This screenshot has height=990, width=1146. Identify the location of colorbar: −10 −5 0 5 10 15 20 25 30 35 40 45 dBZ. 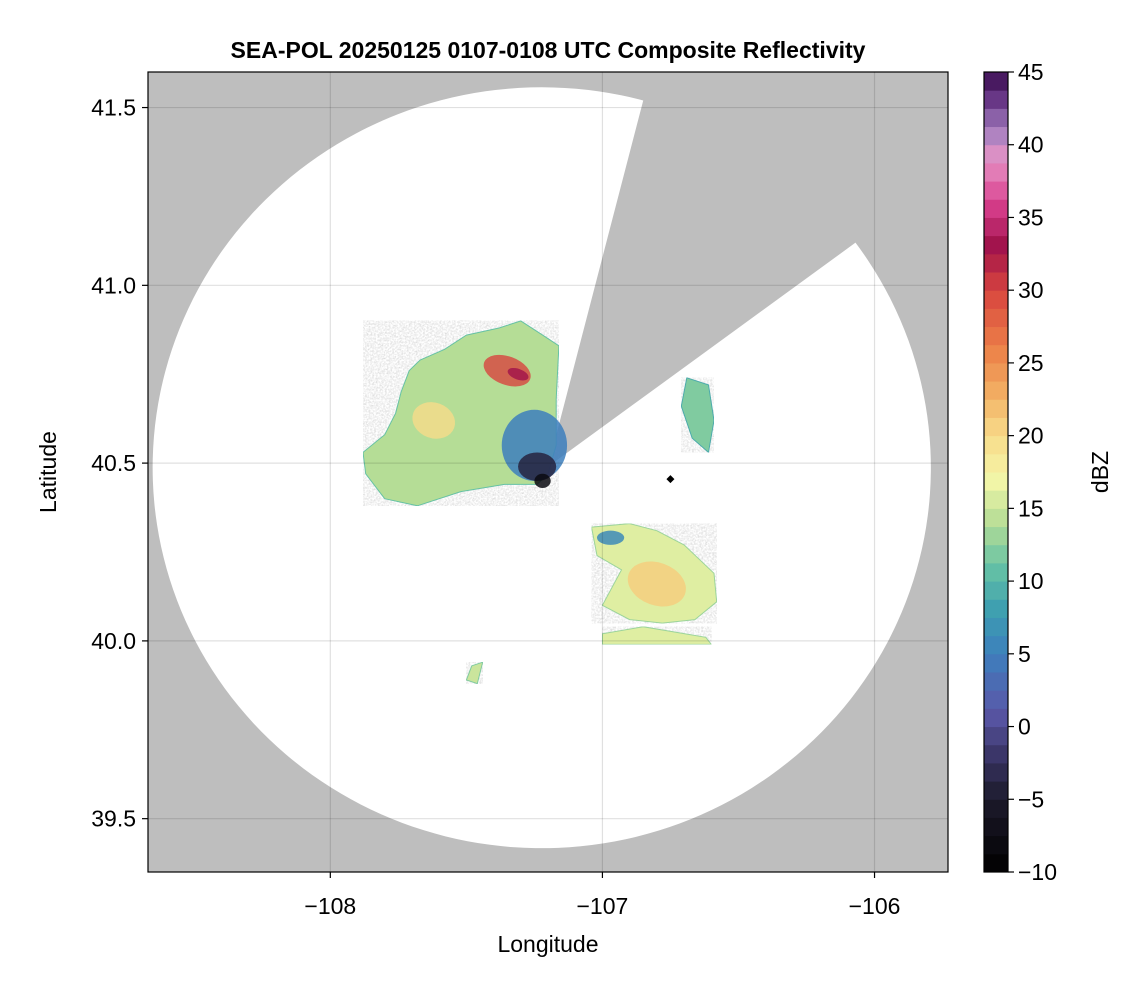
(1048, 472).